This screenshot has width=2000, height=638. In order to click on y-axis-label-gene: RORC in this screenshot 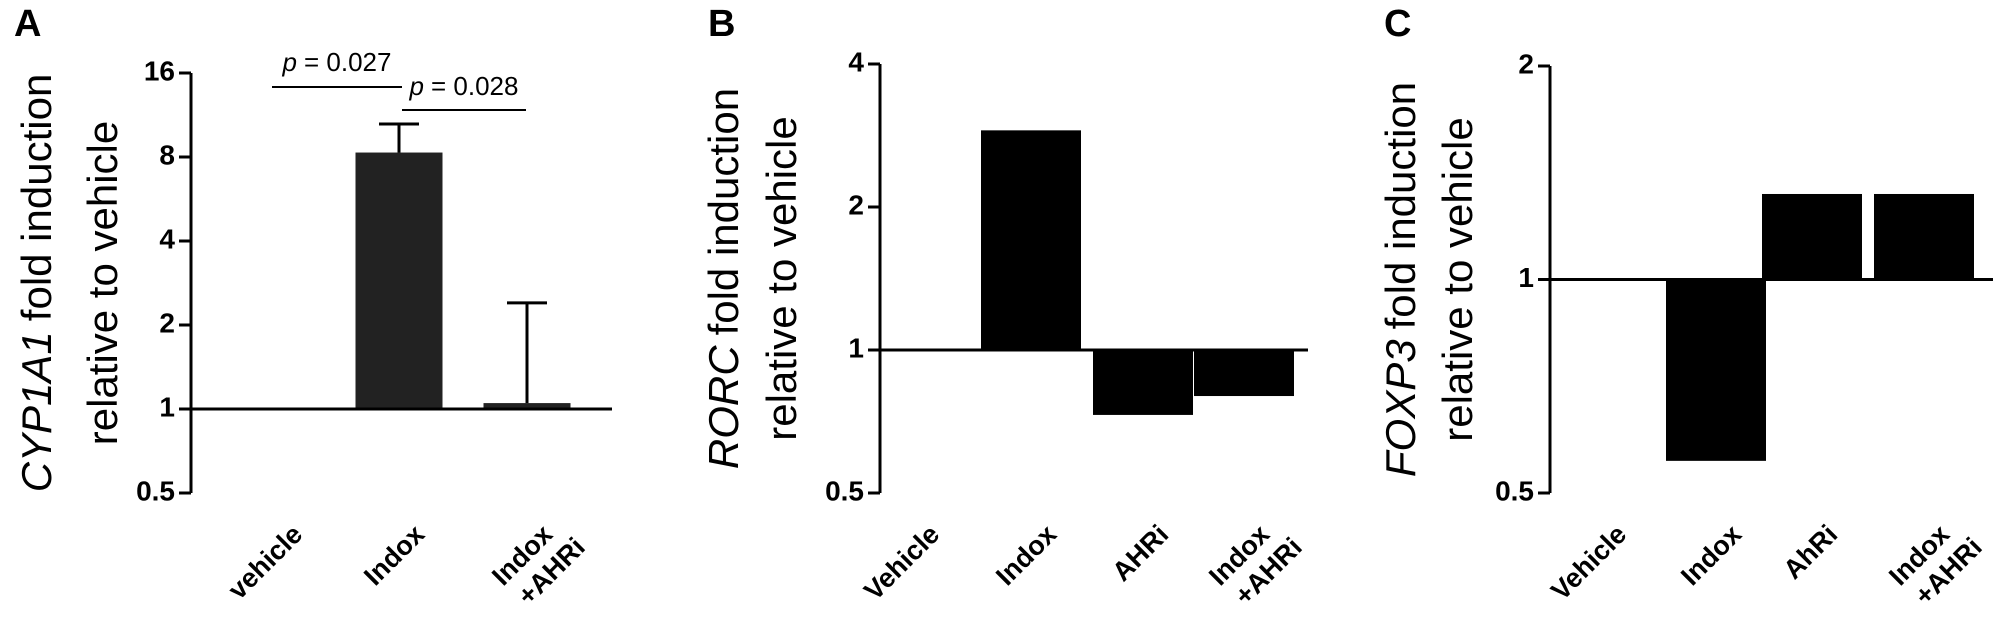, I will do `click(723, 407)`.